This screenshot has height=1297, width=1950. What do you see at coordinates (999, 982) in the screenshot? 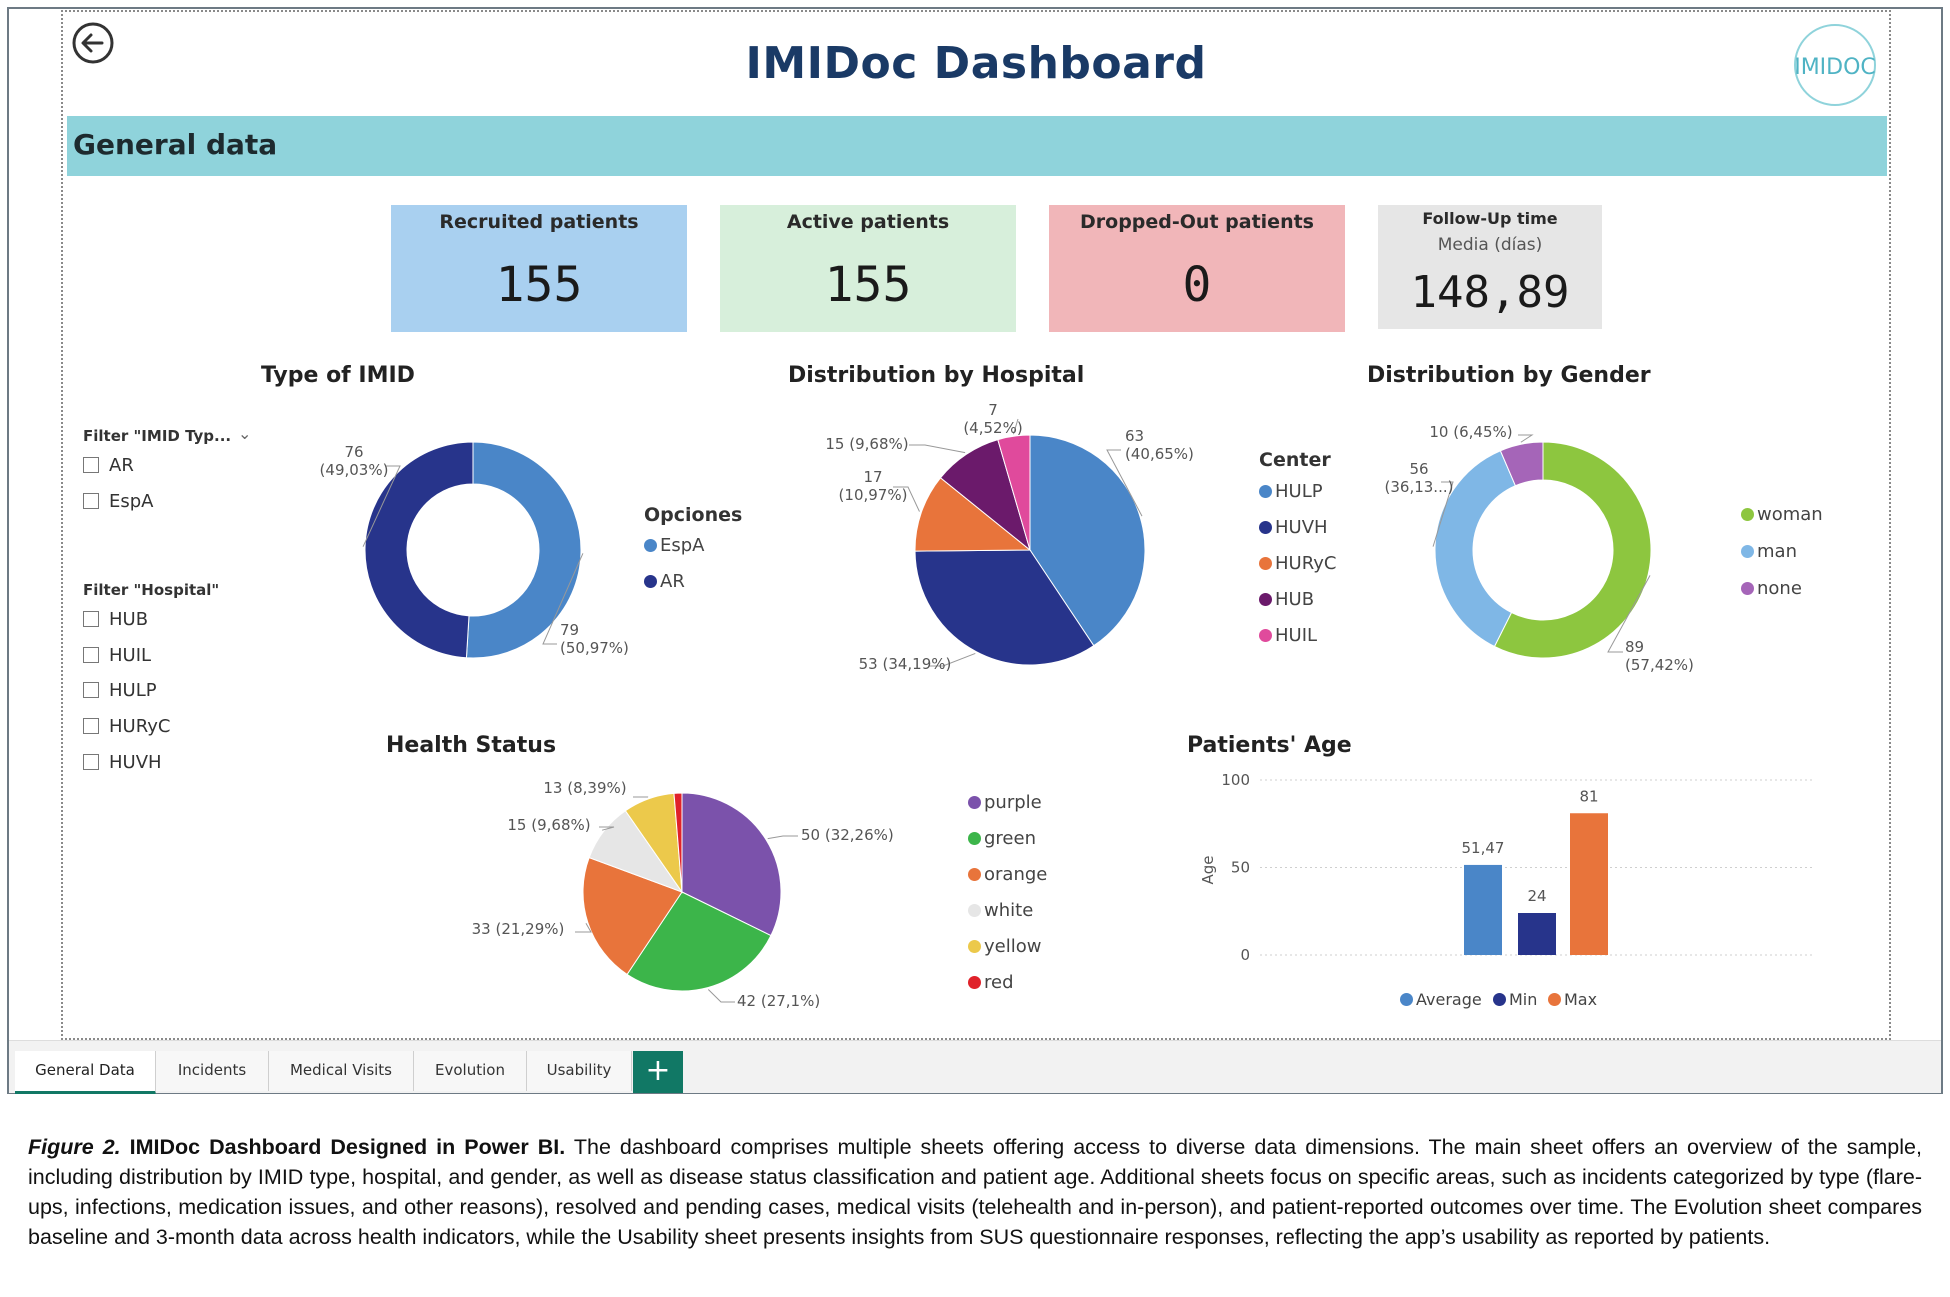
I see `legend-label: red` at bounding box center [999, 982].